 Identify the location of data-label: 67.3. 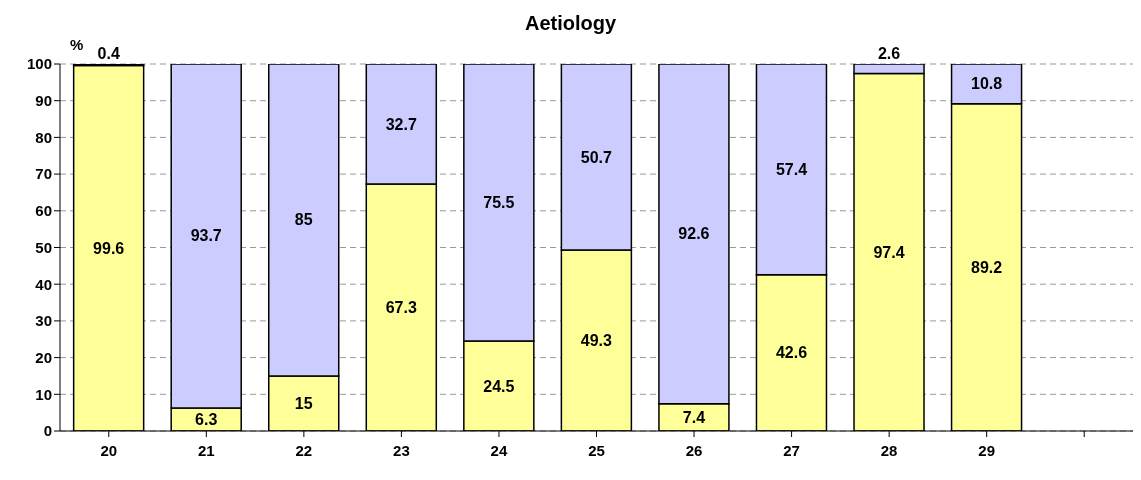
(401, 307).